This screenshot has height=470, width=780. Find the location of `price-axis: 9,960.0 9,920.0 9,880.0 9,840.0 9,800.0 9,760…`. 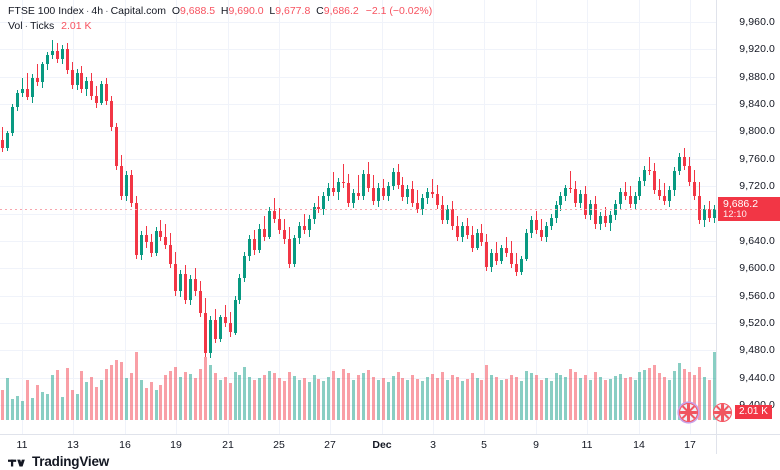

price-axis: 9,960.0 9,920.0 9,880.0 9,840.0 9,800.0 9,760… is located at coordinates (748, 217).